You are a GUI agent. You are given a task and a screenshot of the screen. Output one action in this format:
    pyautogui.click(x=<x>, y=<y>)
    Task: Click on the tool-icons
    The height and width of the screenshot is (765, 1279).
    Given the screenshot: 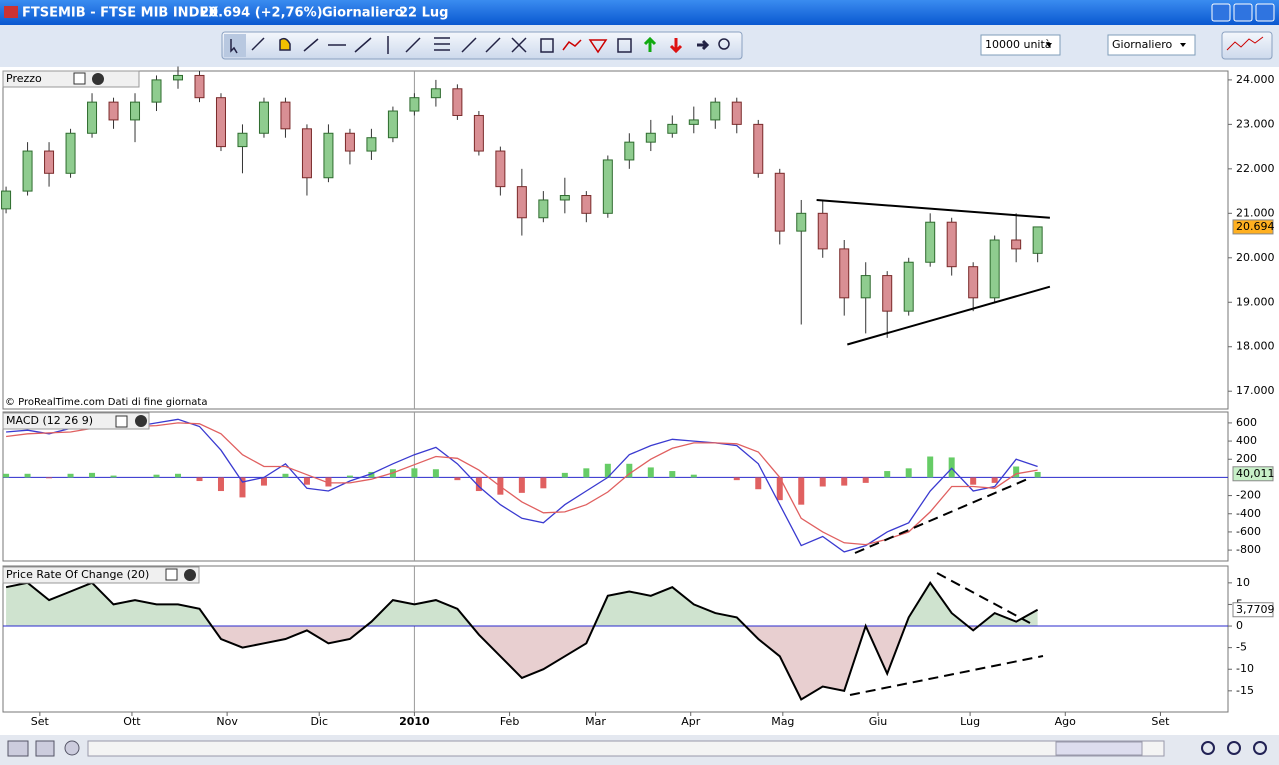 What is the action you would take?
    pyautogui.click(x=477, y=45)
    